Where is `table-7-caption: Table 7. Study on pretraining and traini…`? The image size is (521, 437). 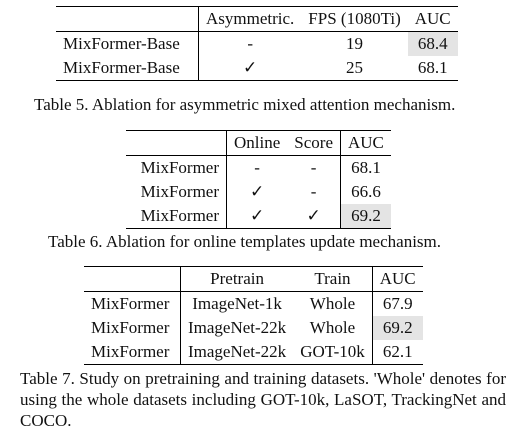 table-7-caption: Table 7. Study on pretraining and traini… is located at coordinates (263, 399).